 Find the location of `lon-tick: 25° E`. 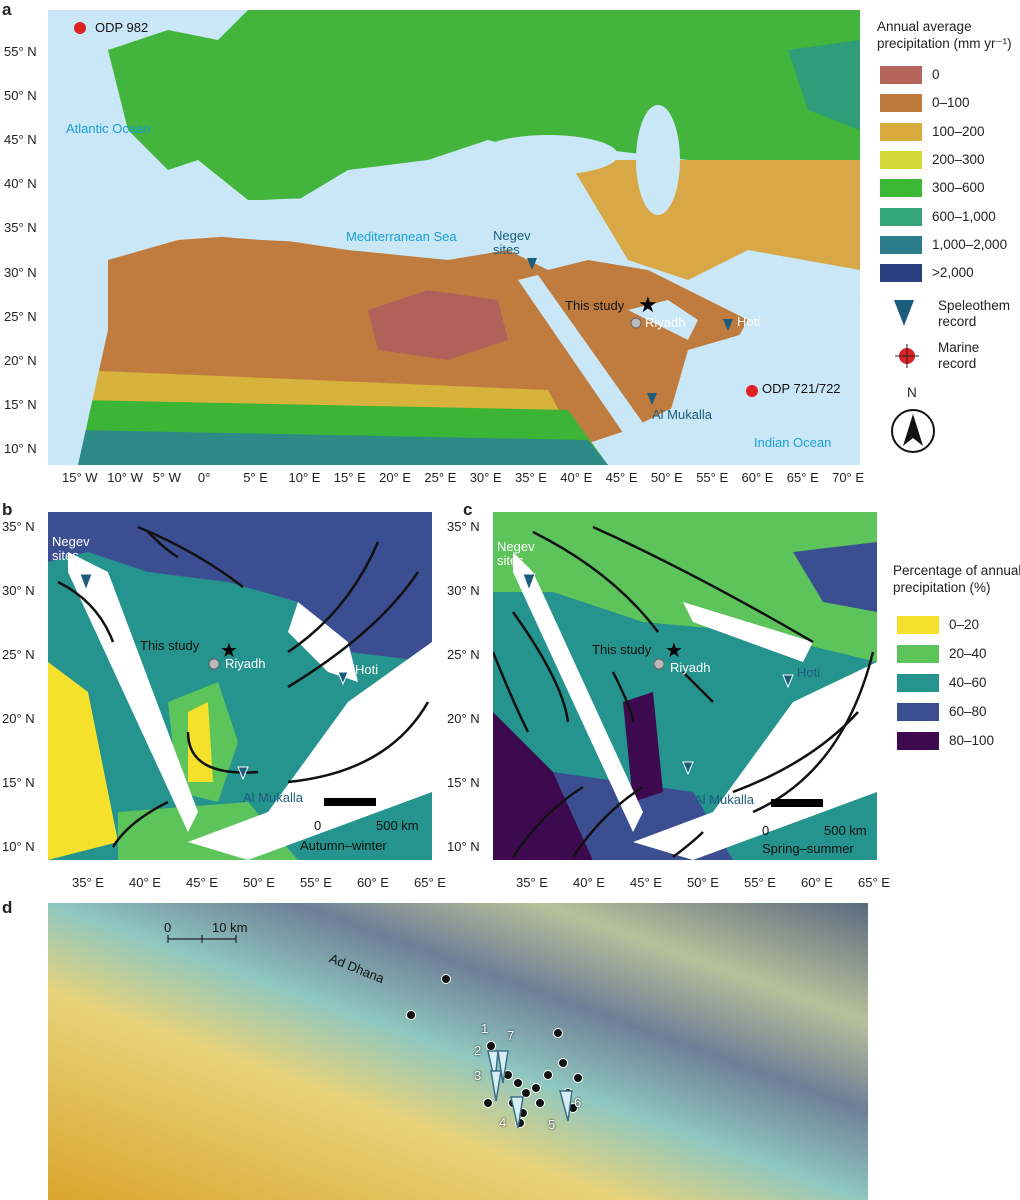

lon-tick: 25° E is located at coordinates (440, 477).